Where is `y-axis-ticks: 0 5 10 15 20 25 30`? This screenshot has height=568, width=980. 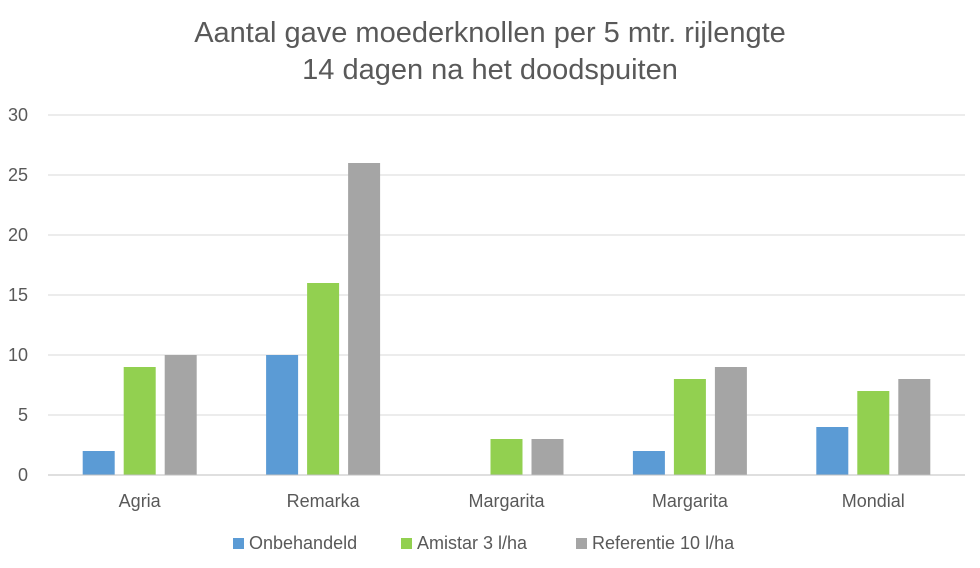 y-axis-ticks: 0 5 10 15 20 25 30 is located at coordinates (18, 295).